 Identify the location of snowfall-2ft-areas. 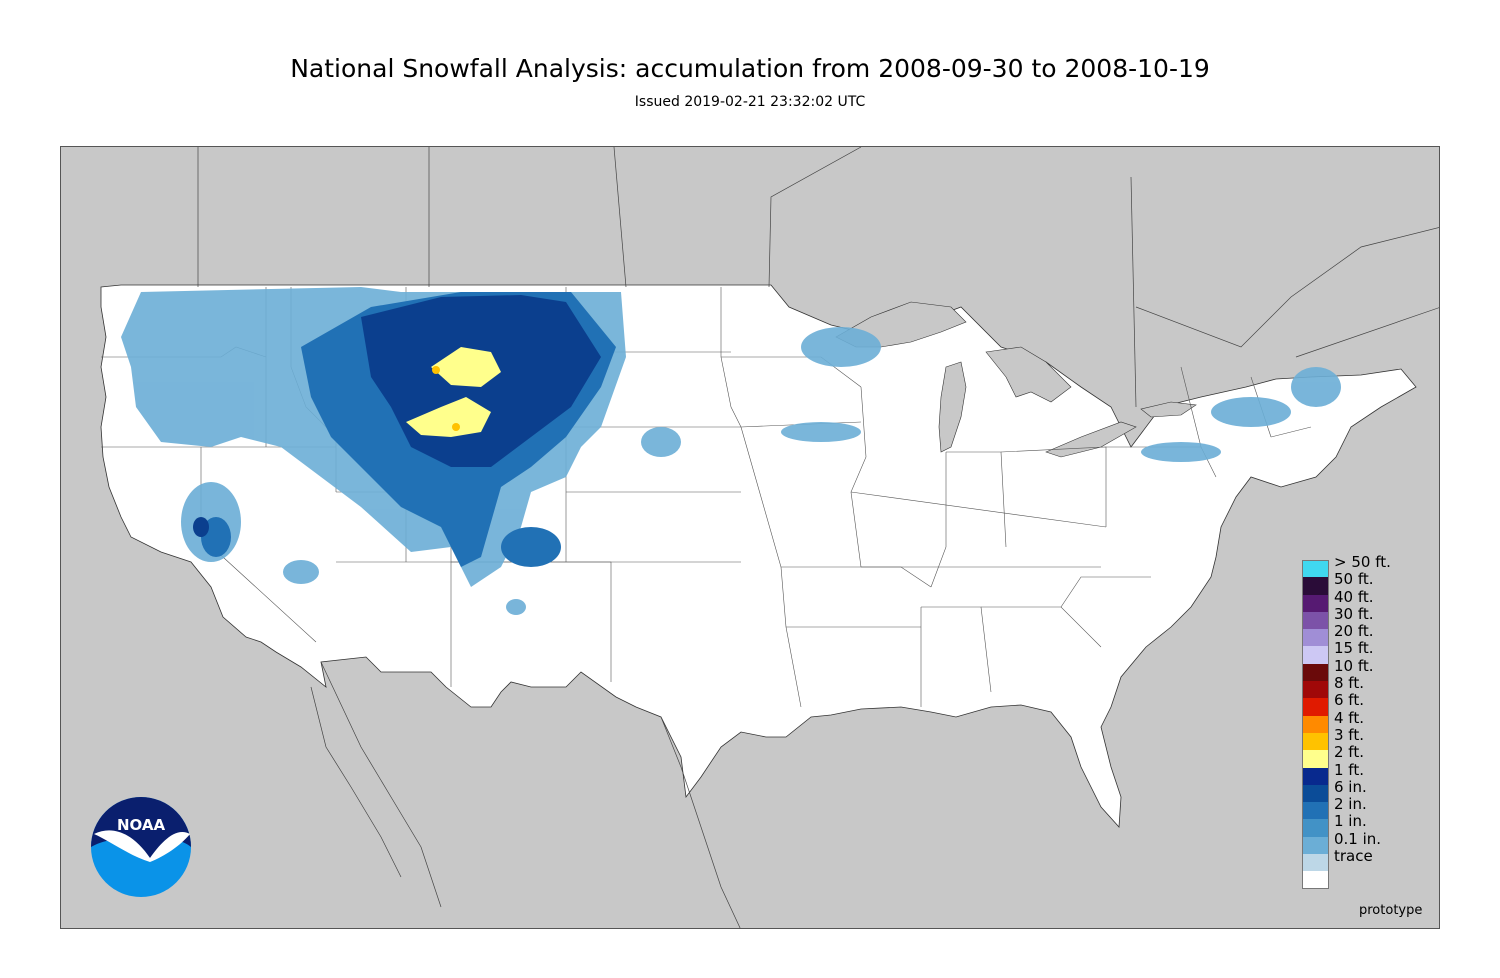
(446, 398).